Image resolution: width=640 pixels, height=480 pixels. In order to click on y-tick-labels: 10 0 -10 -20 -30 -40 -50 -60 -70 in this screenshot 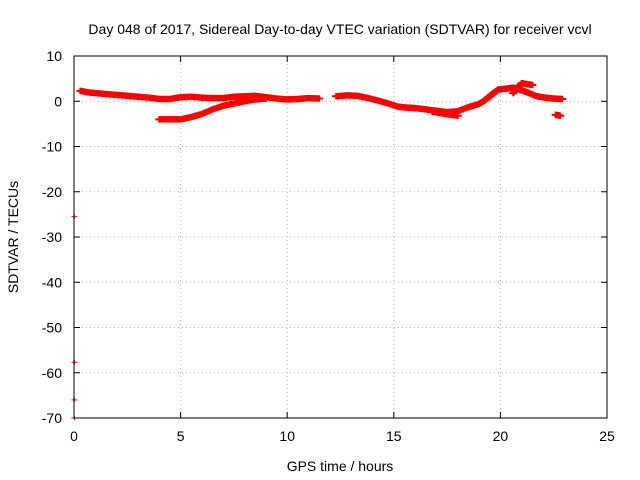, I will do `click(52, 237)`.